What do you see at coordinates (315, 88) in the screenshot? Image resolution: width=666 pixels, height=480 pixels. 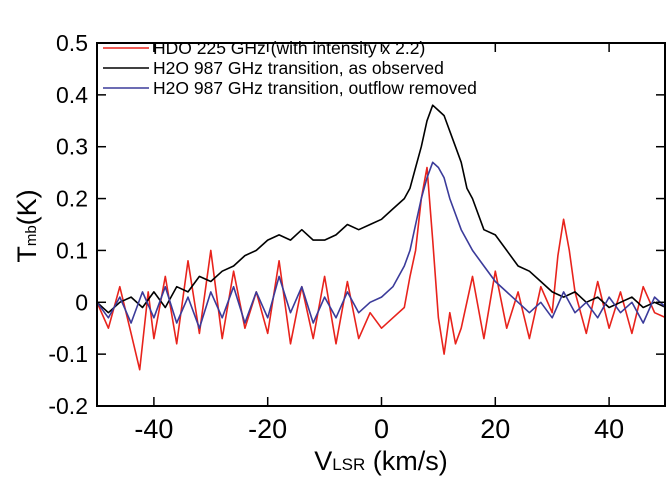 I see `legend-label-3: H2O 987 GHz transition, outflow removed` at bounding box center [315, 88].